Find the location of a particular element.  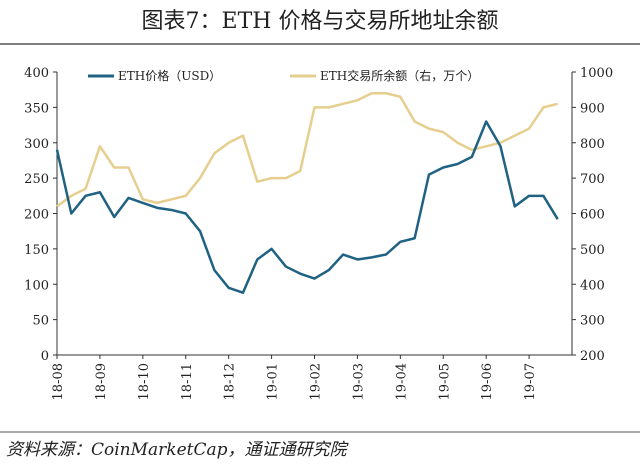

chart-title: 图表7：ETH 价格与交易所地址余额 is located at coordinates (320, 21).